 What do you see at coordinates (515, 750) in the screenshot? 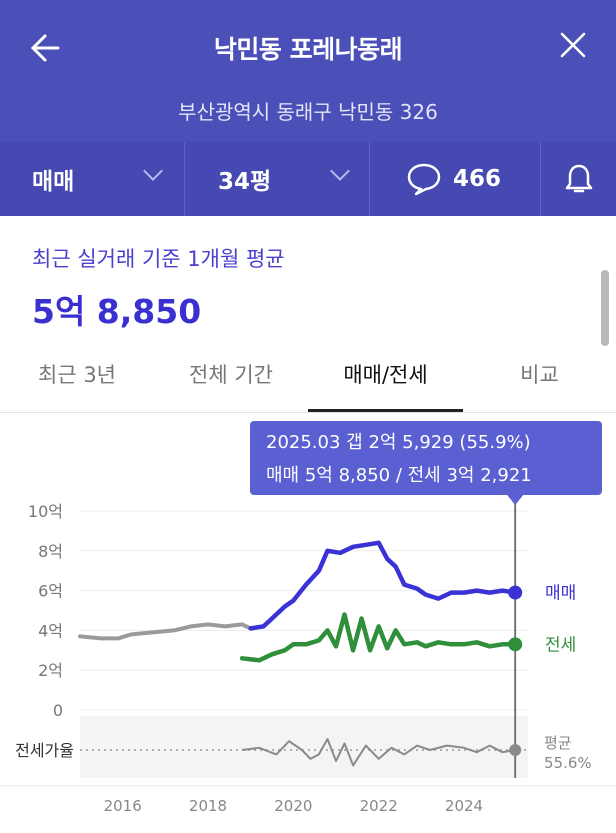
I see `ratio-marker` at bounding box center [515, 750].